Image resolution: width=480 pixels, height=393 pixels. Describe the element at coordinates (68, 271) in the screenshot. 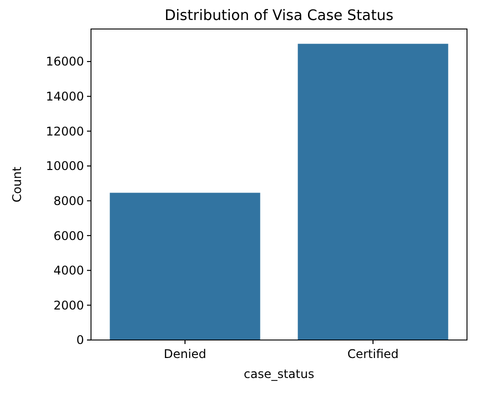

I see `y-tick-label: 4000` at that location.